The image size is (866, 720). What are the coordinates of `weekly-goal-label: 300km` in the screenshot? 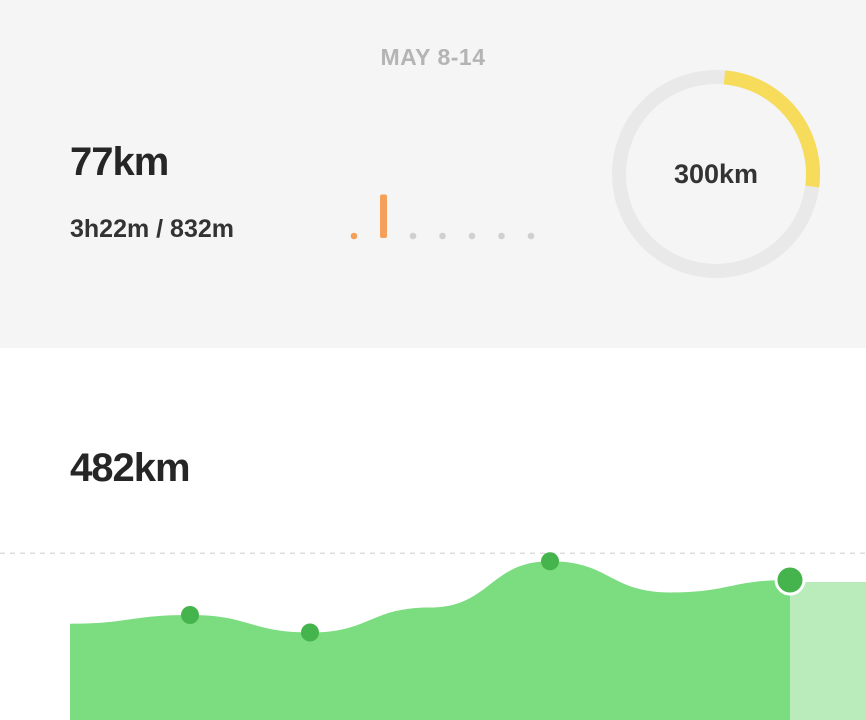 It's located at (716, 173).